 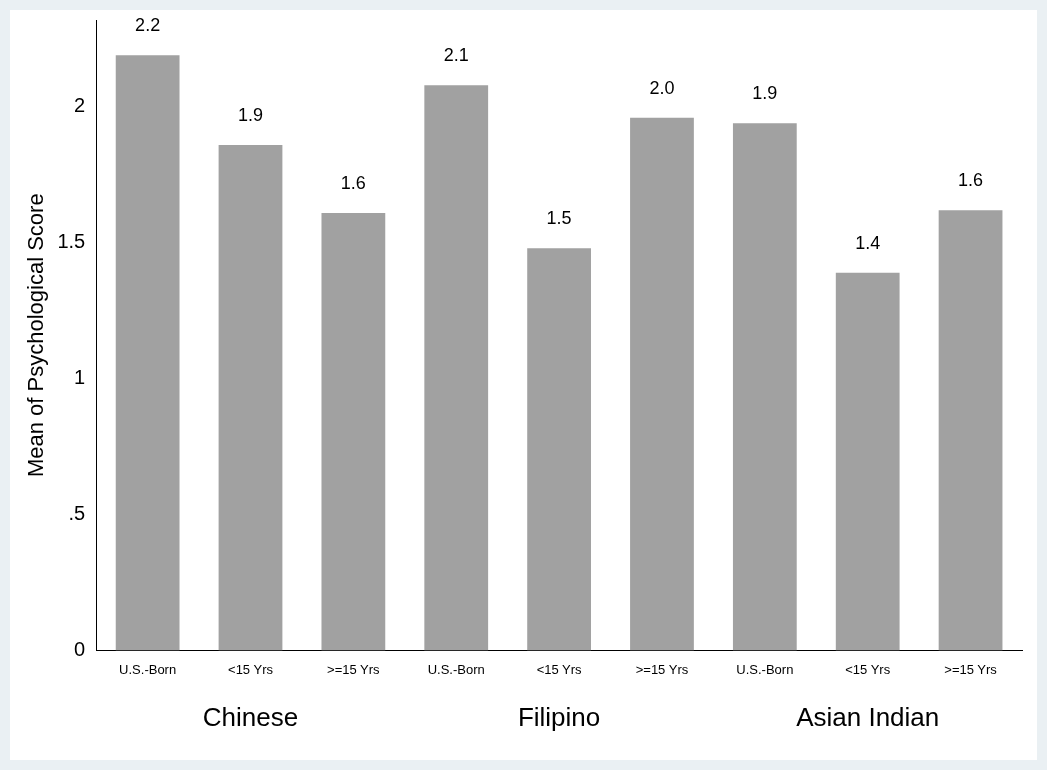 What do you see at coordinates (662, 87) in the screenshot?
I see `data-label: 2.0` at bounding box center [662, 87].